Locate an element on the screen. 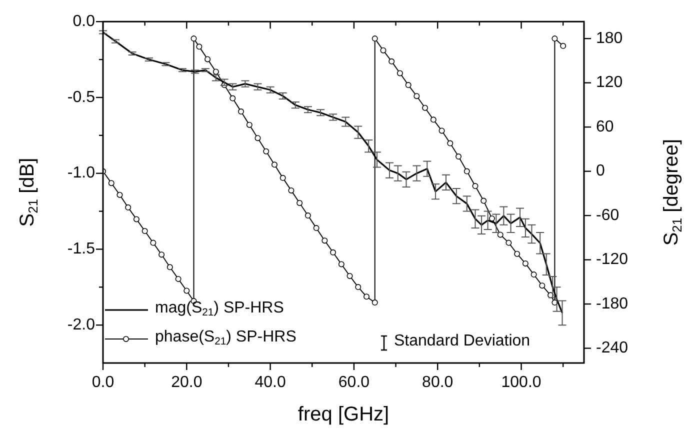  y2-tick-label: -180 is located at coordinates (612, 303).